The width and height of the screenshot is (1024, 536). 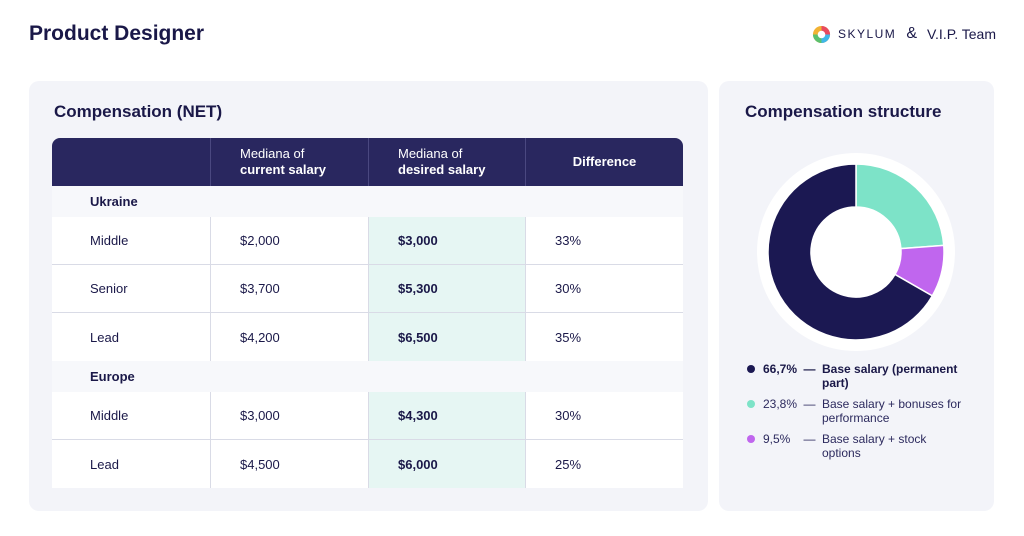 What do you see at coordinates (446, 240) in the screenshot?
I see `cell-desired: $3,000` at bounding box center [446, 240].